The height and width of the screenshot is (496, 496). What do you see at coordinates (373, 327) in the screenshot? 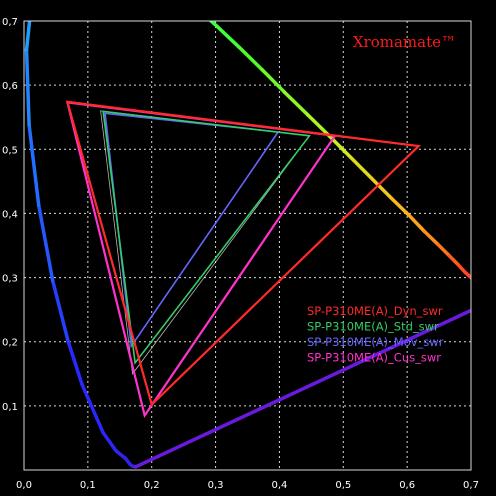
I see `legend-entry: SP-P310ME(A)_Std_swr` at bounding box center [373, 327].